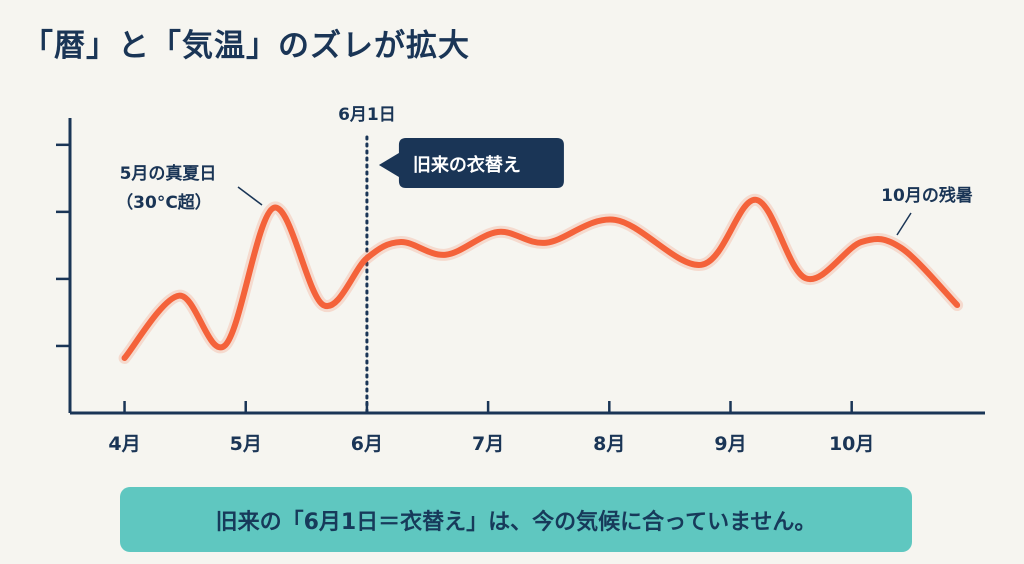  I want to click on x-tick-label: 6月, so click(367, 444).